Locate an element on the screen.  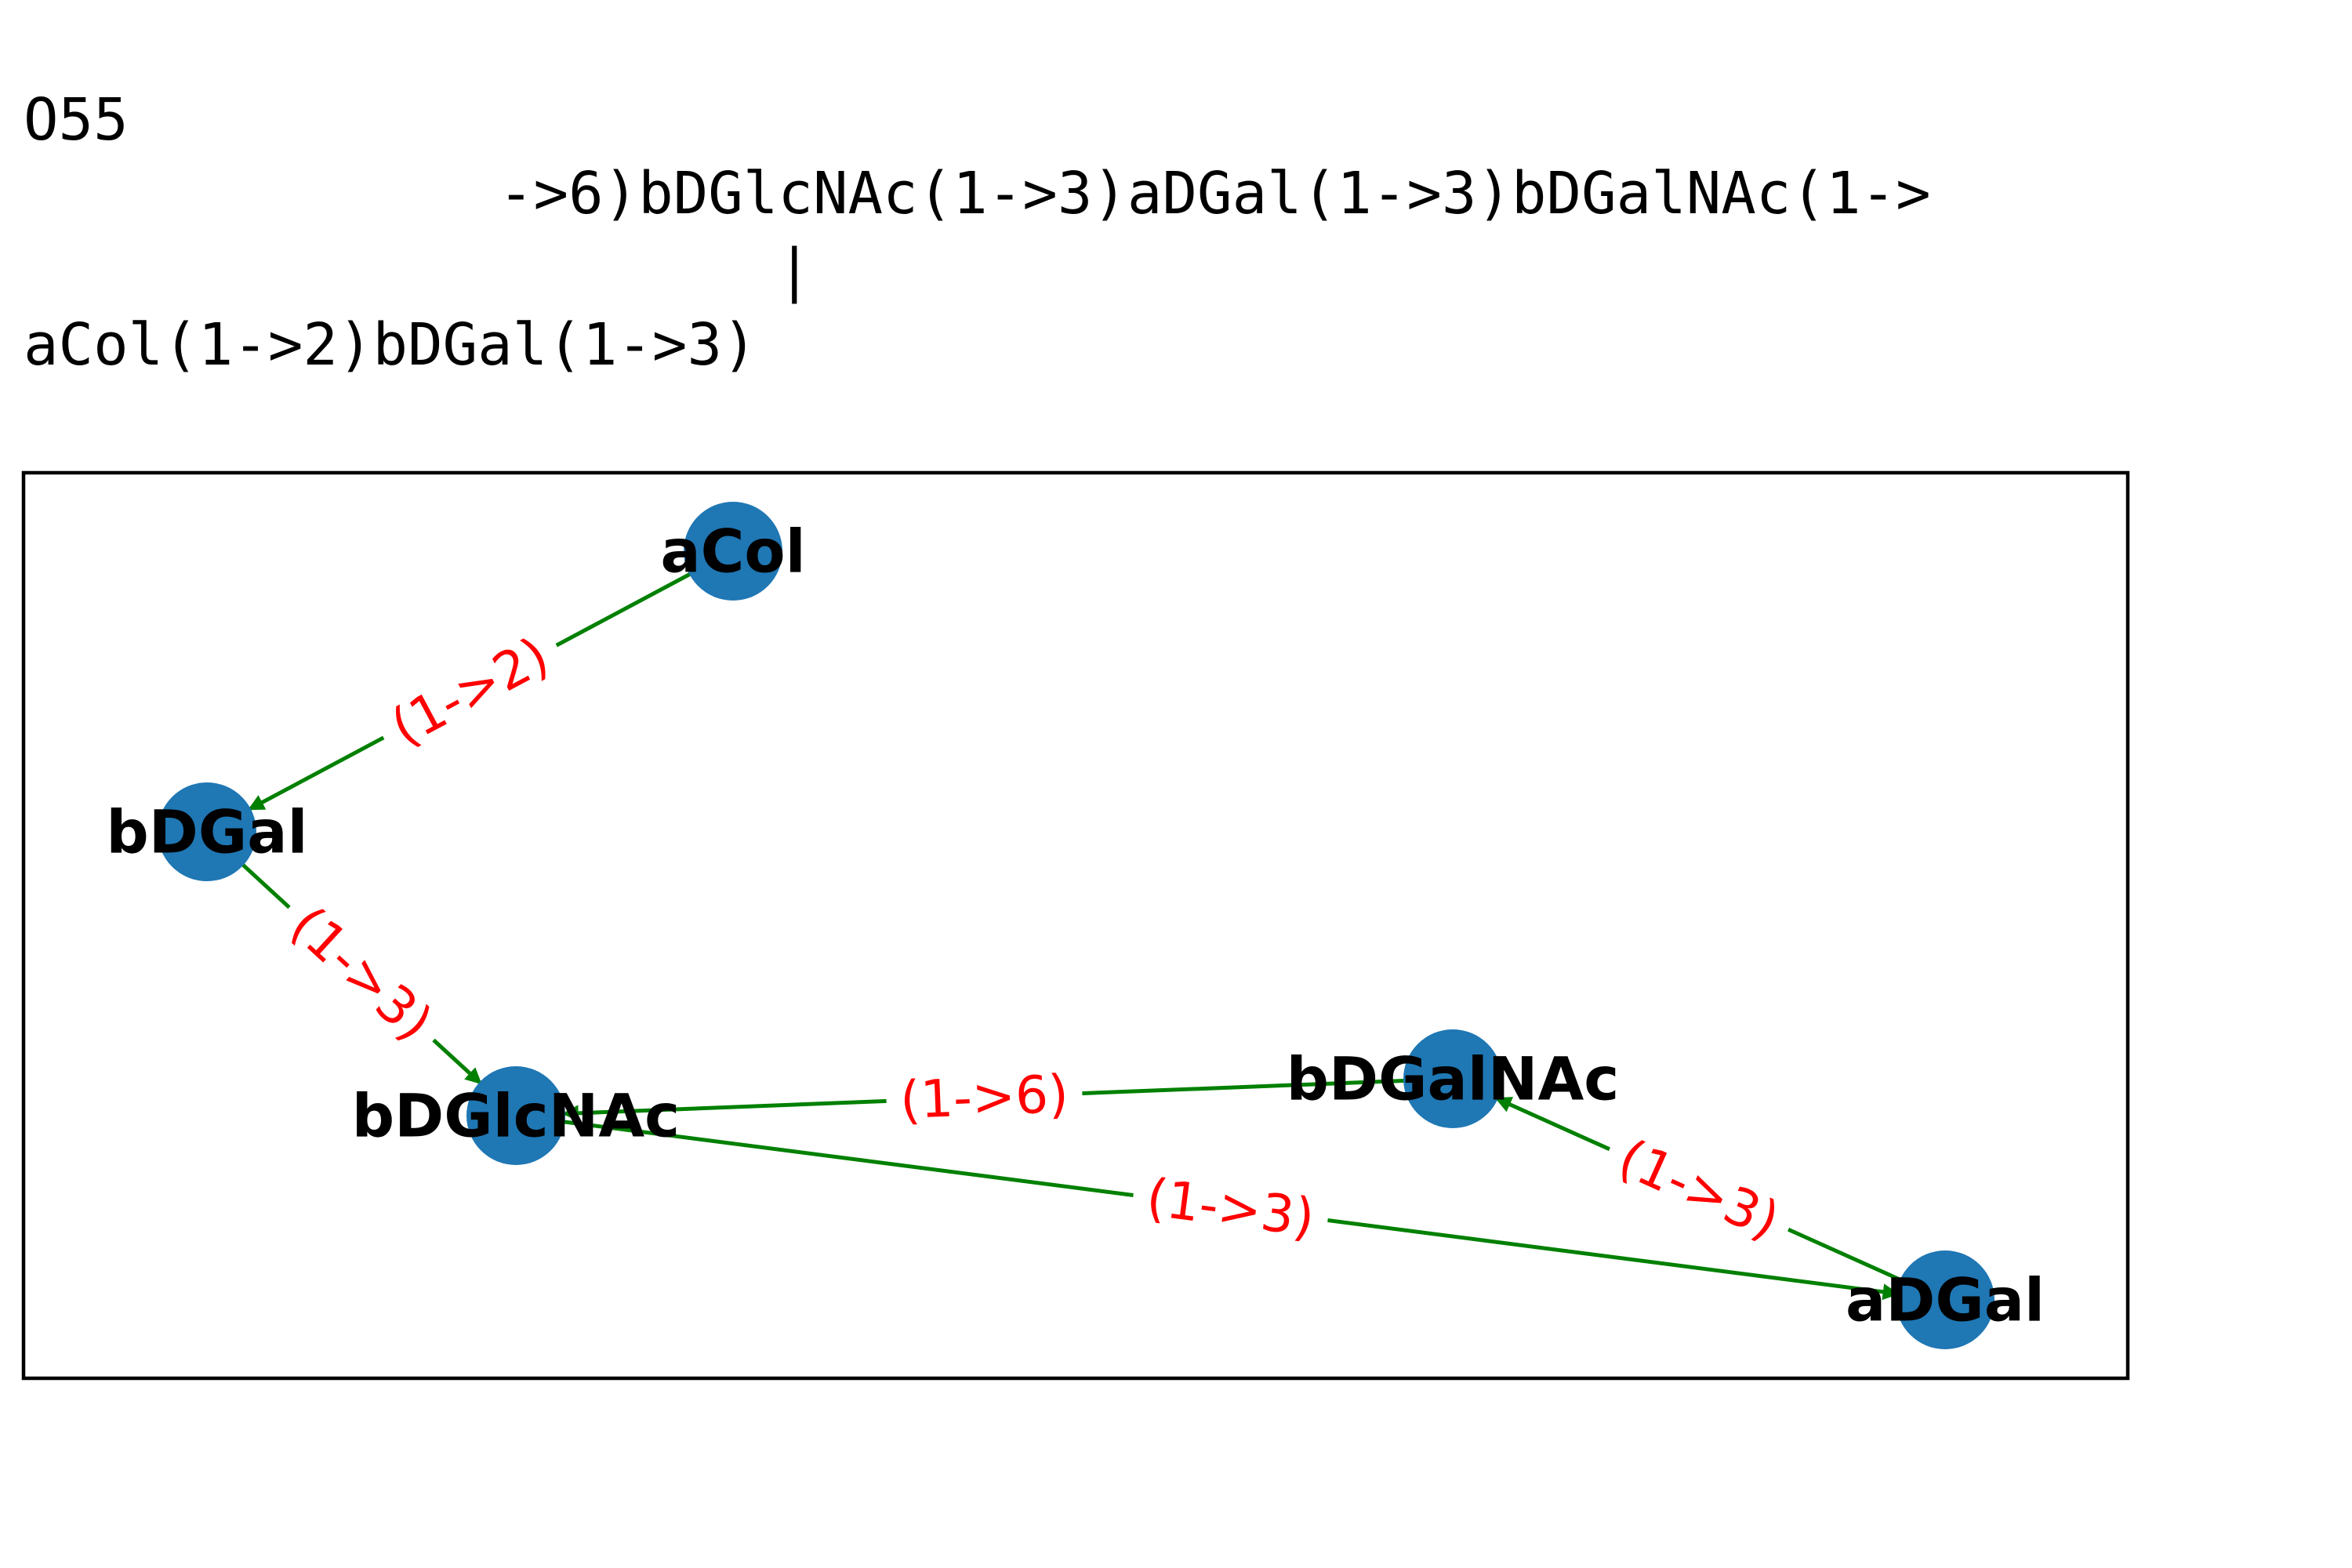
edge-label: (1->6) is located at coordinates (984, 1097).